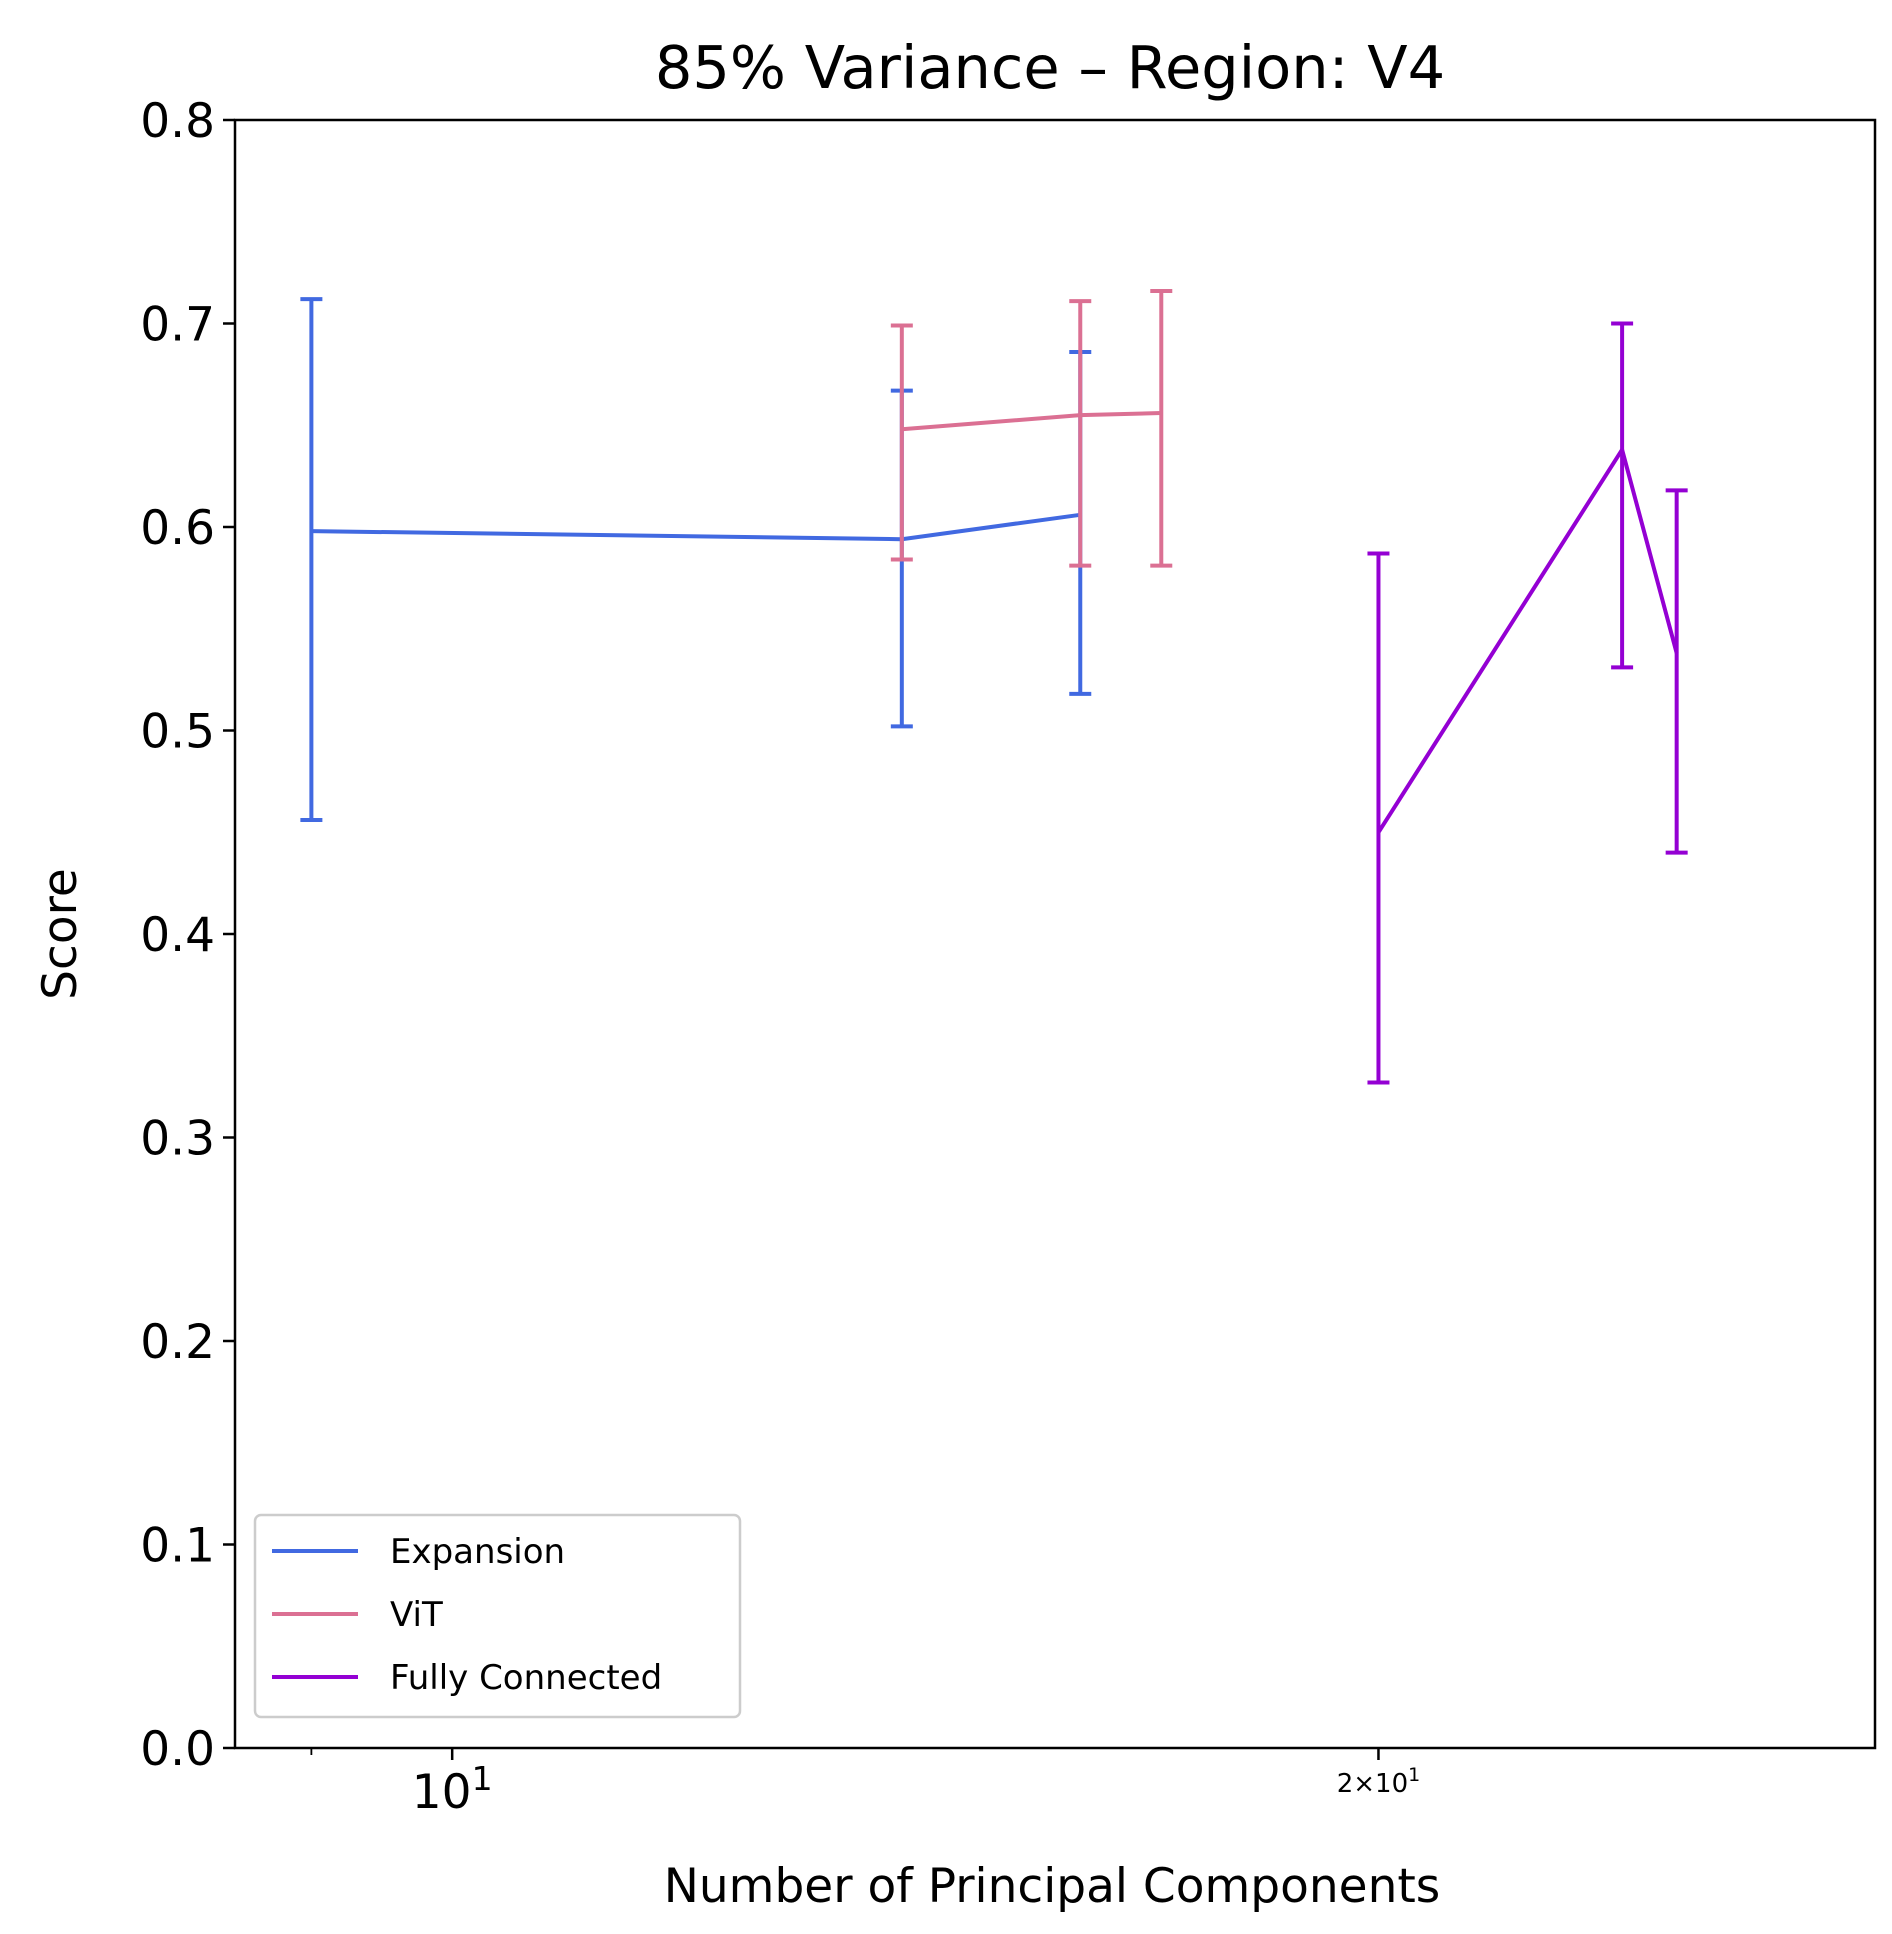 This screenshot has width=1892, height=1934. I want to click on y-tick-label: 0.1, so click(177, 1546).